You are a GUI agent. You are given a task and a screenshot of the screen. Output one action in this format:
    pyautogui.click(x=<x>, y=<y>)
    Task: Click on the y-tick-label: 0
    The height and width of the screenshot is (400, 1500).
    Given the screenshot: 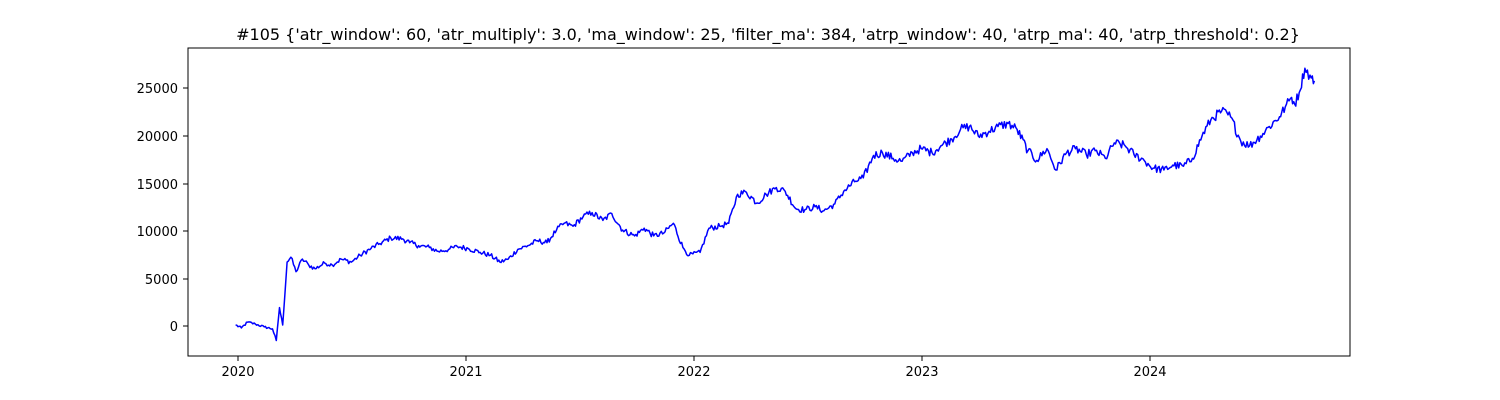 What is the action you would take?
    pyautogui.click(x=174, y=327)
    